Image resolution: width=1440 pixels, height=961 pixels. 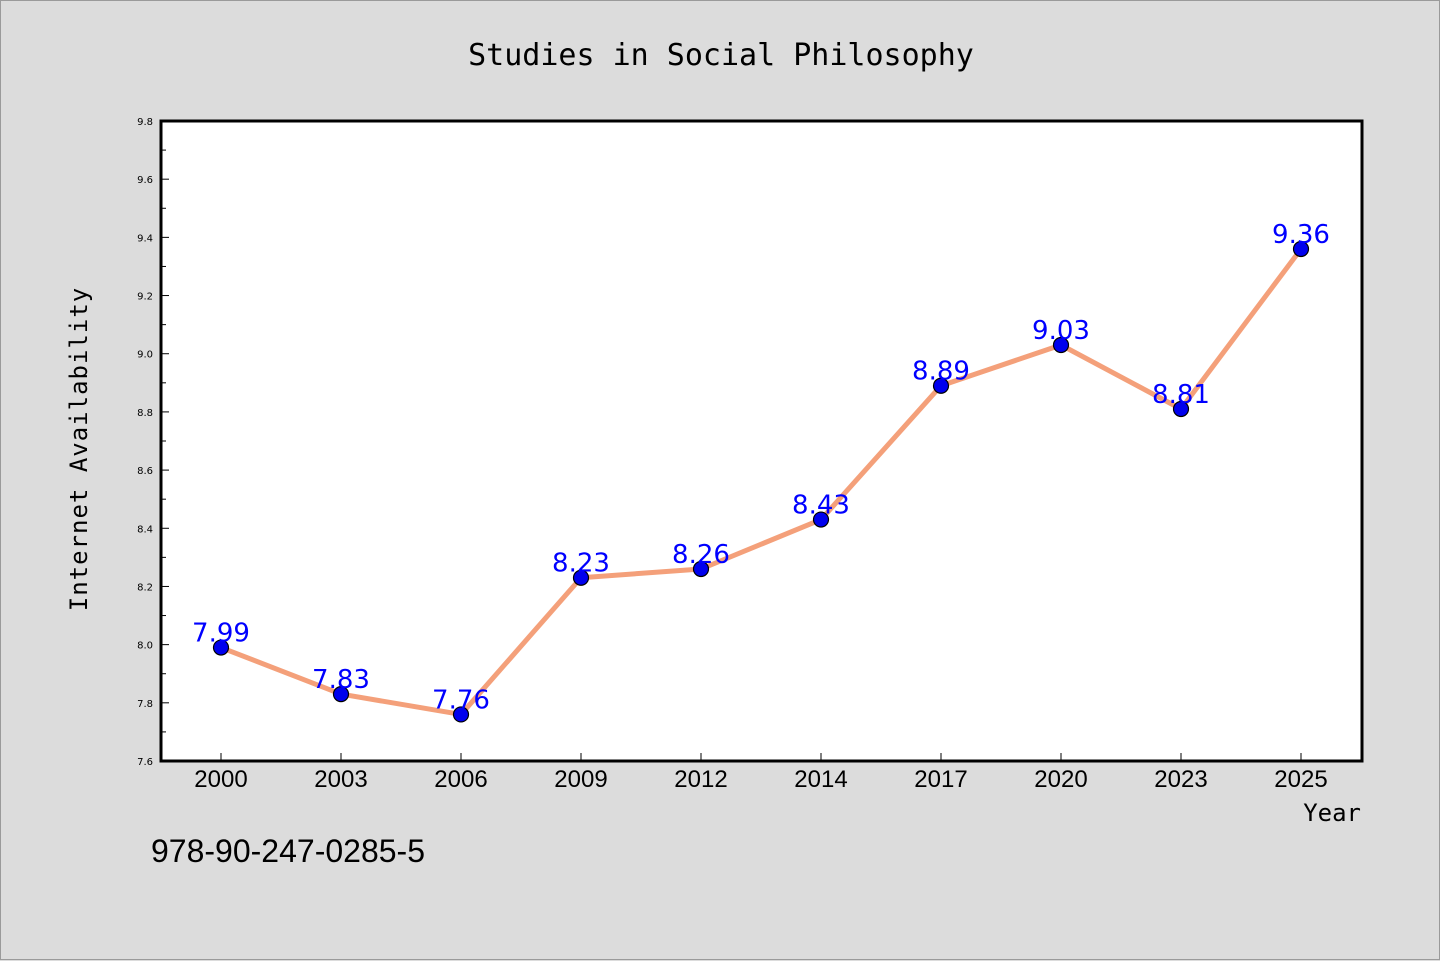 I want to click on data-label: 7.99, so click(x=221, y=634).